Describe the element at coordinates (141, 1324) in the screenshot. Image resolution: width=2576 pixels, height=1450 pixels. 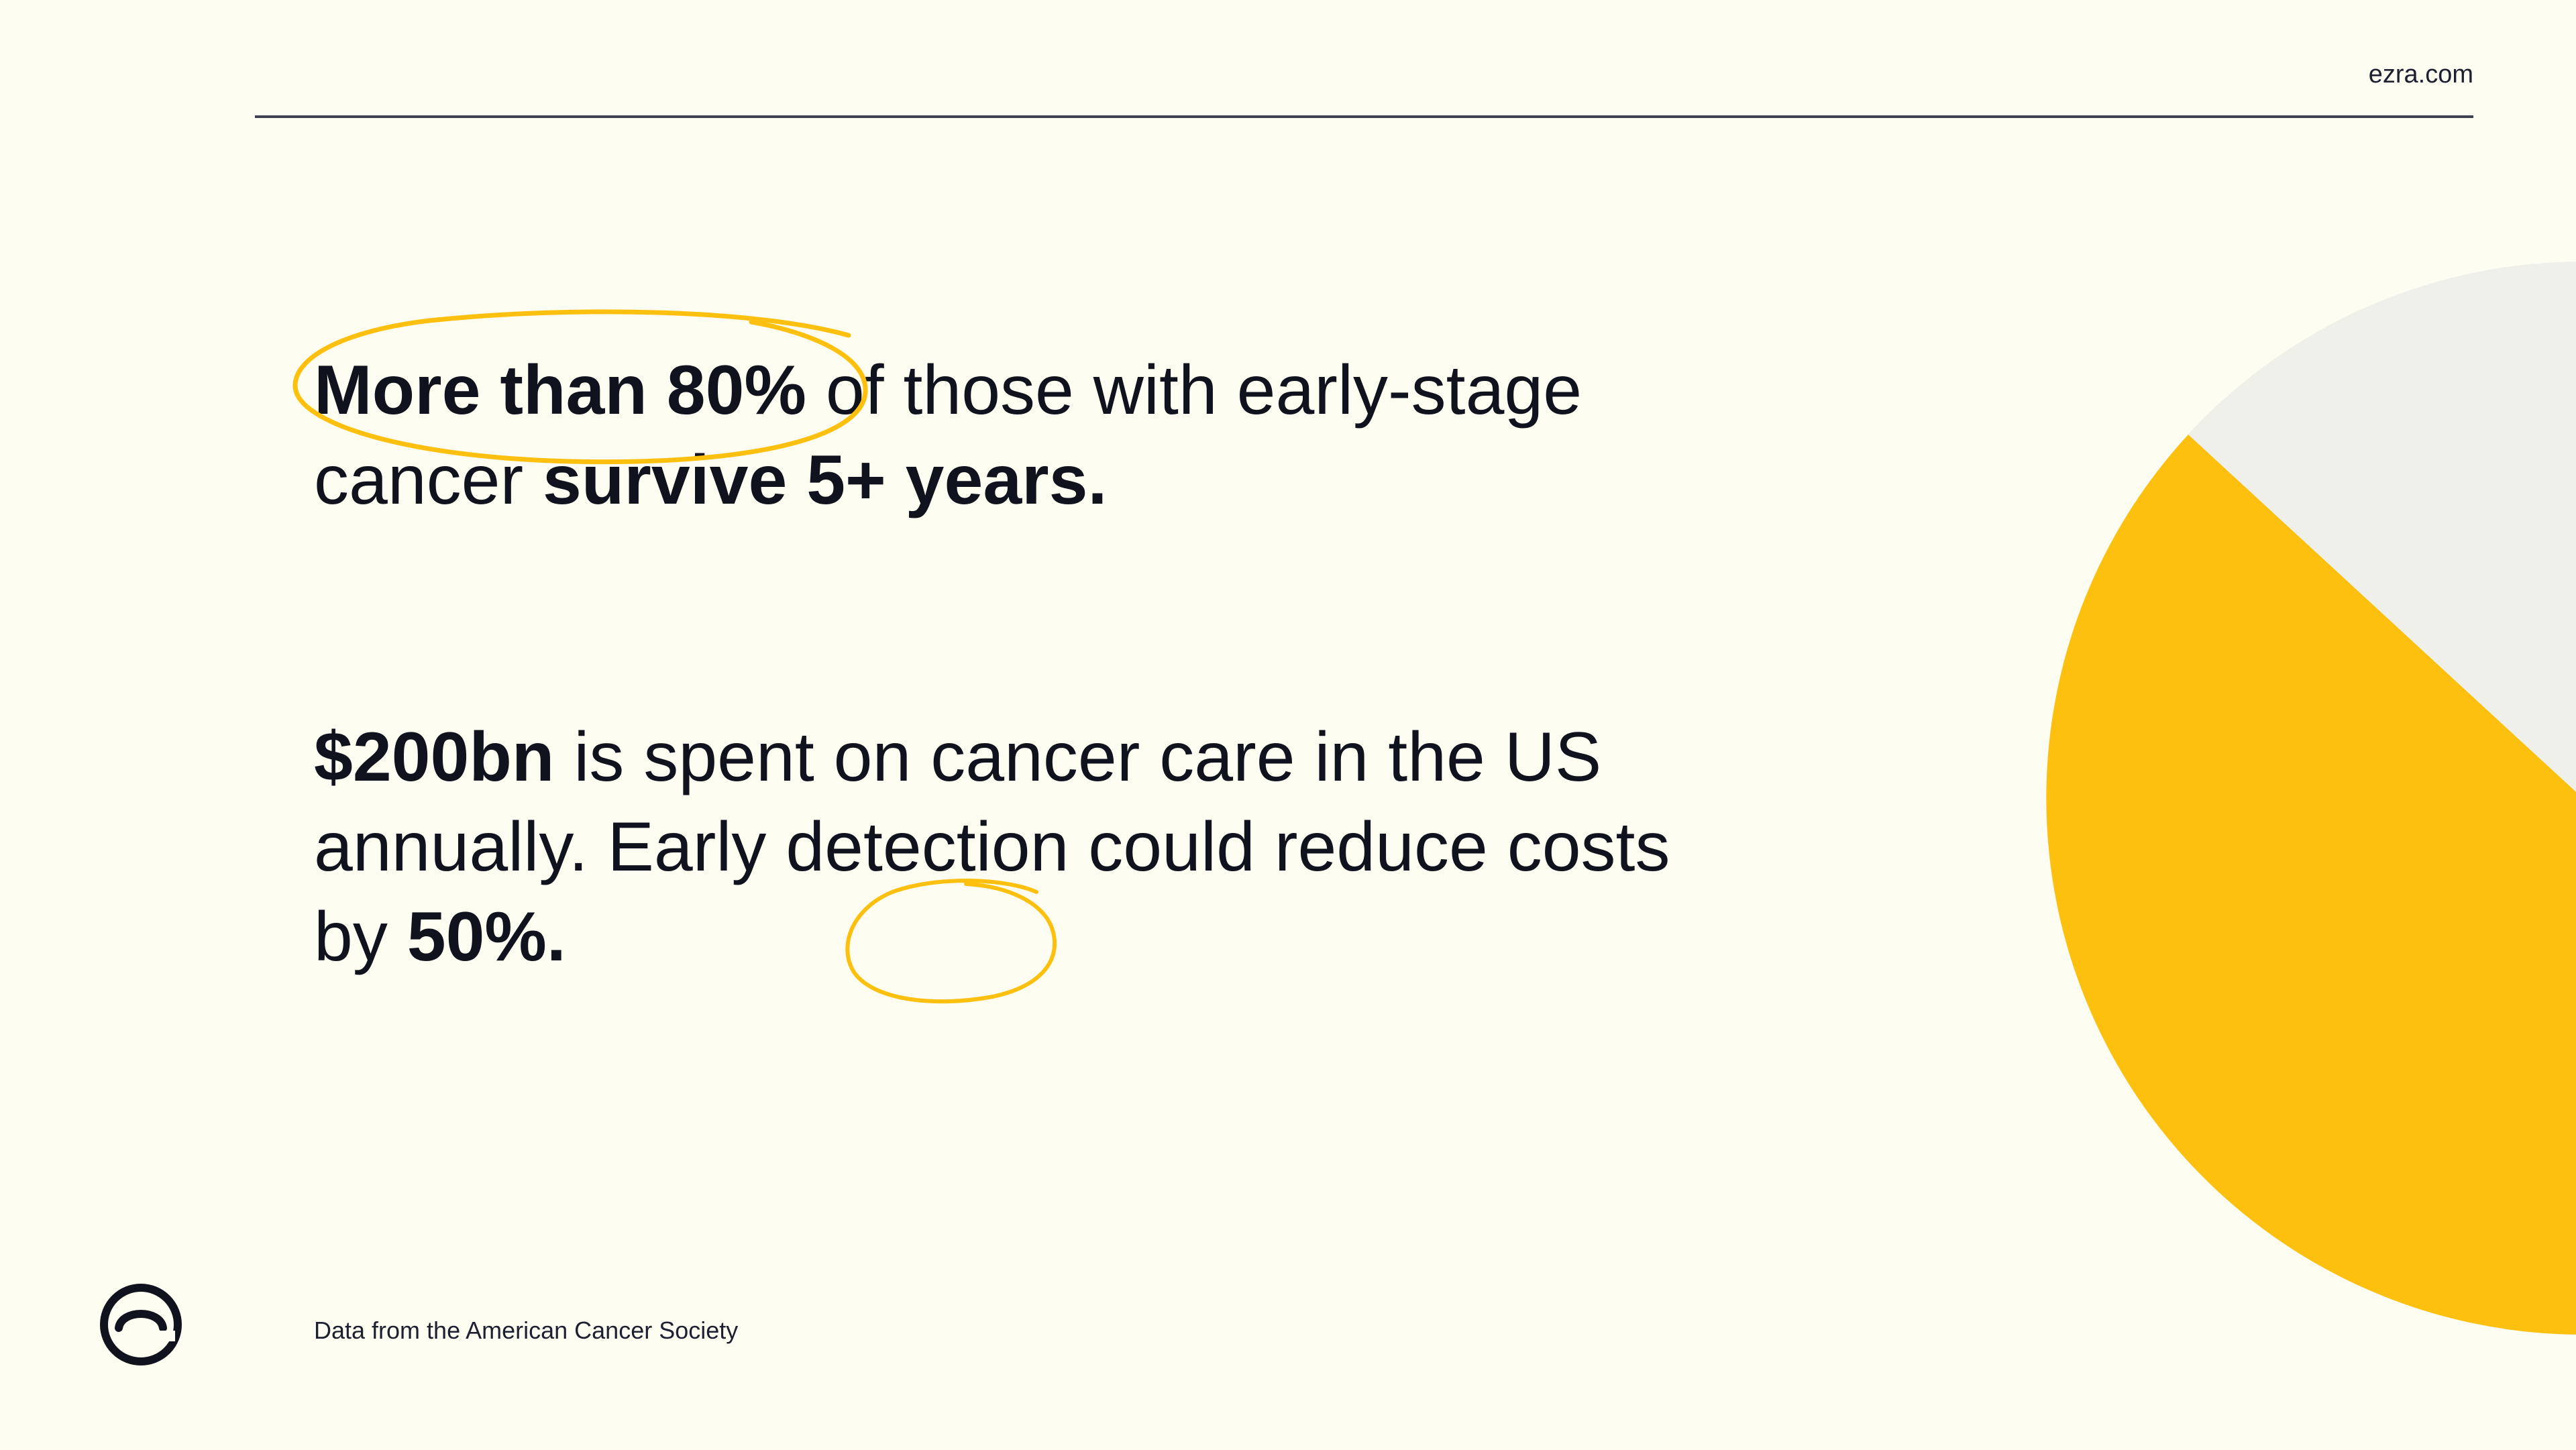
I see `ezra-logo-icon` at that location.